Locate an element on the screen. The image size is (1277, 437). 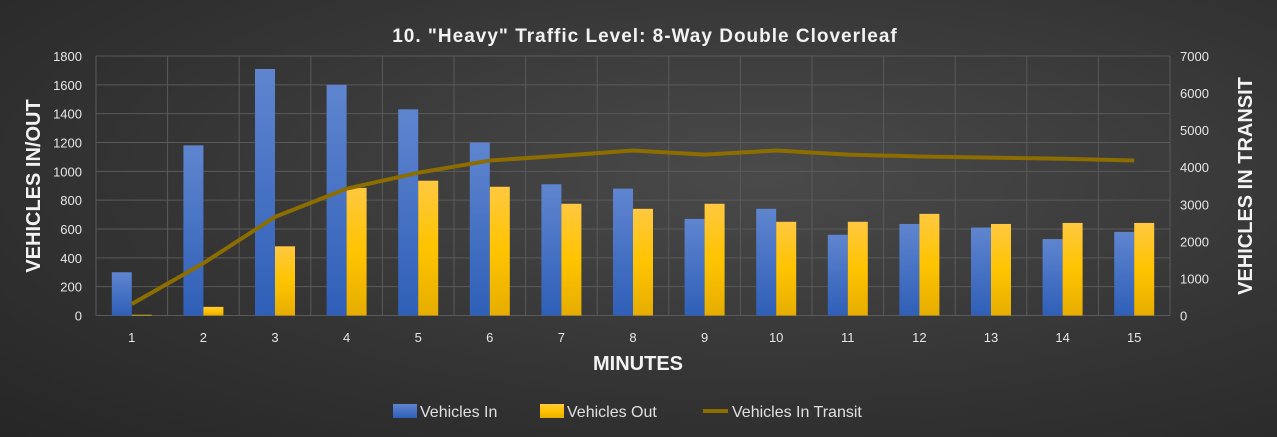
x-tick-label: 15 is located at coordinates (1134, 337).